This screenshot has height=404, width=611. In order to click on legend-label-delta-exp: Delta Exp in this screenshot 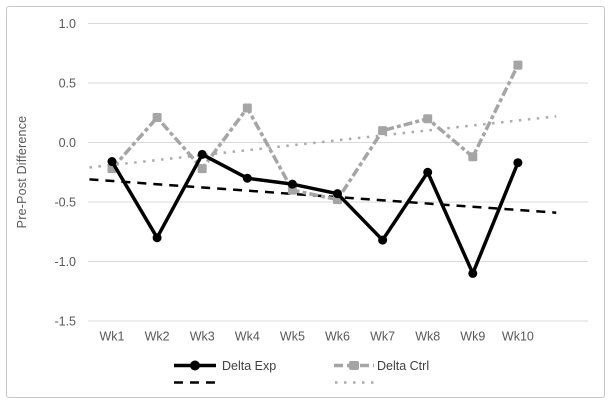, I will do `click(249, 365)`.